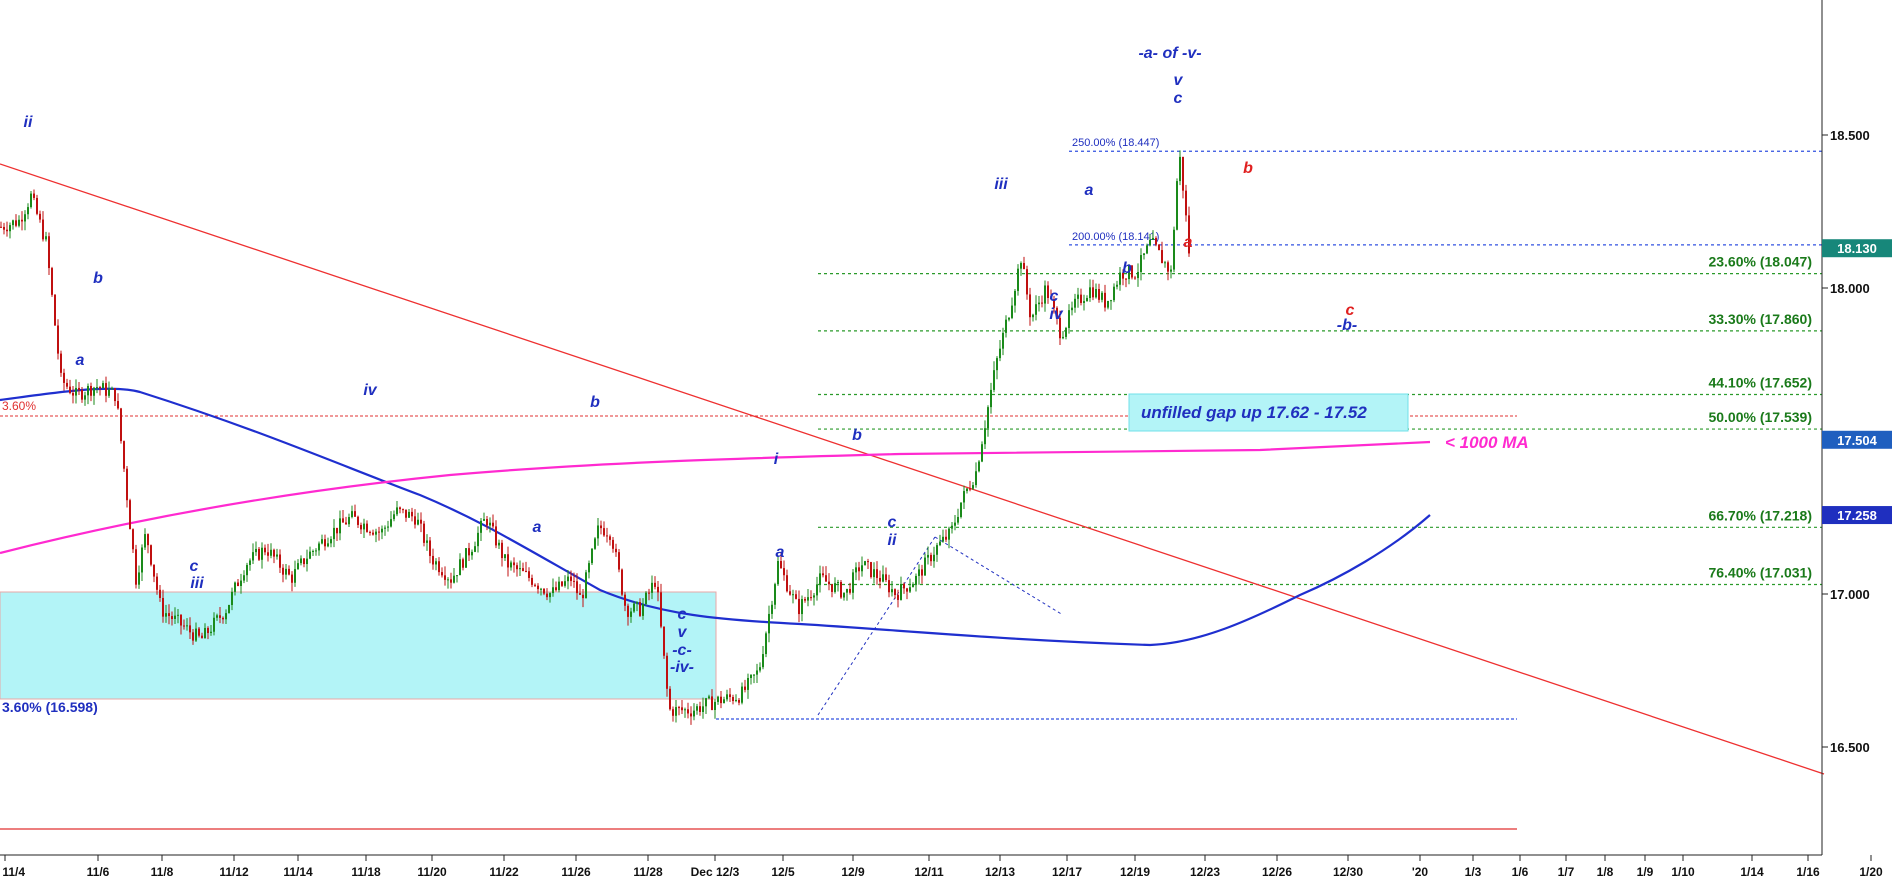 The height and width of the screenshot is (883, 1894). I want to click on x-tick-label: 1/10, so click(1683, 872).